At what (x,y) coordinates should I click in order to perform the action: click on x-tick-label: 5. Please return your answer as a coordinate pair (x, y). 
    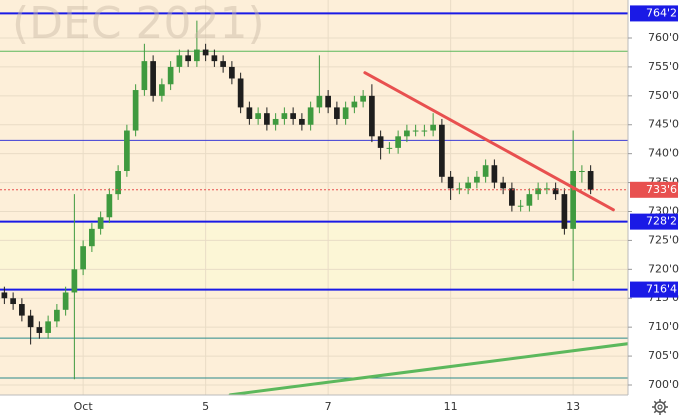
    Looking at the image, I should click on (205, 406).